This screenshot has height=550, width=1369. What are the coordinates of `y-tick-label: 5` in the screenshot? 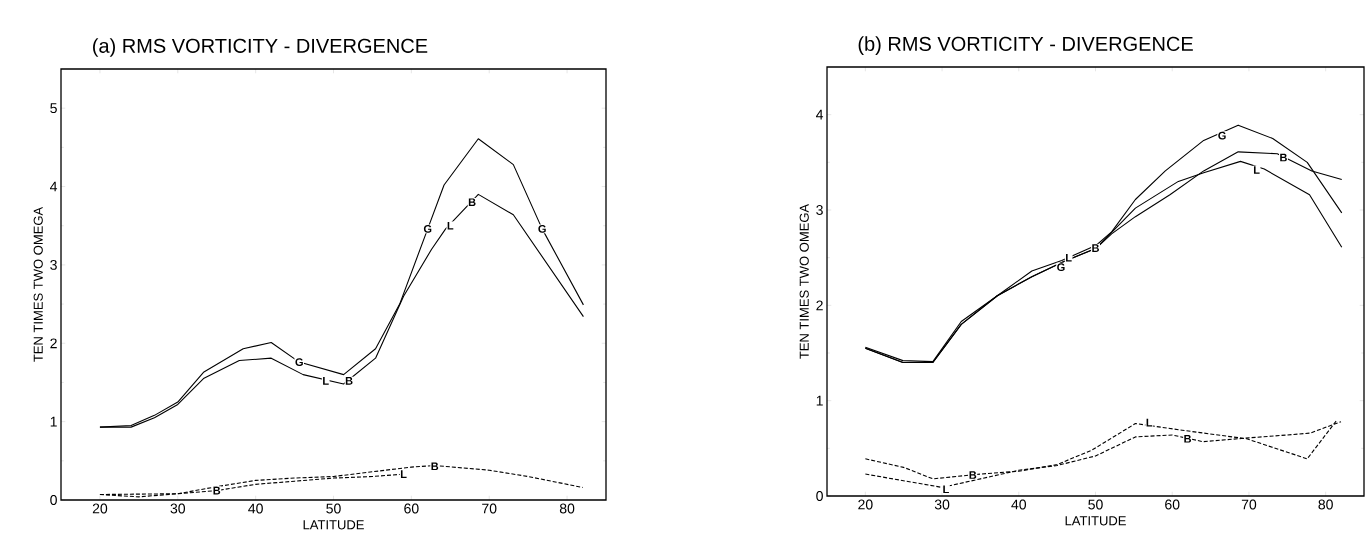 It's located at (53, 108).